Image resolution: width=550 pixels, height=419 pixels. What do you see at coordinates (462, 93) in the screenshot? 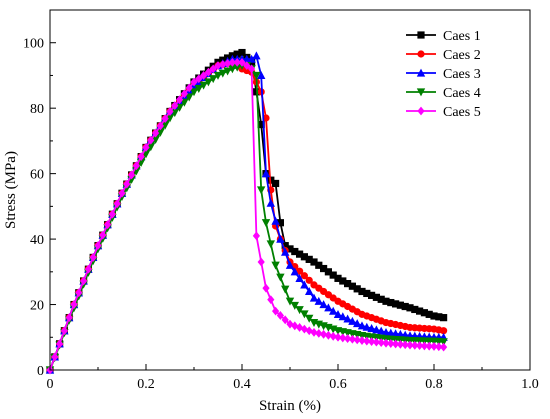
I see `legend-label: Caes 4` at bounding box center [462, 93].